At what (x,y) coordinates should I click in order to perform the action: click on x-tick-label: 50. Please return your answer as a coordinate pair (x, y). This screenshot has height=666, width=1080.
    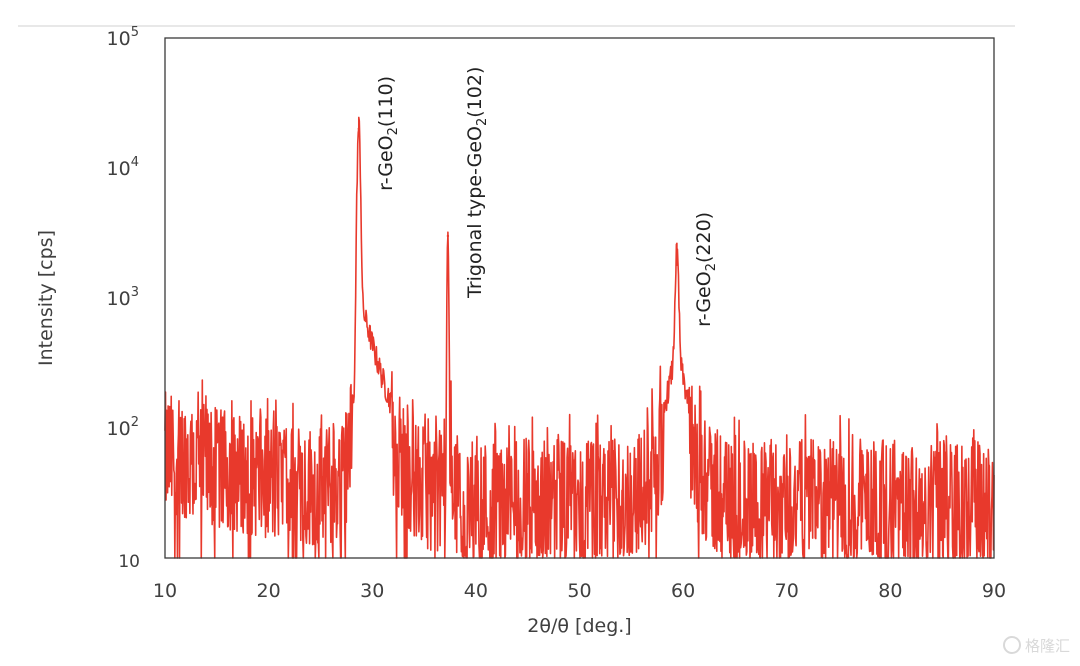
    Looking at the image, I should click on (579, 591).